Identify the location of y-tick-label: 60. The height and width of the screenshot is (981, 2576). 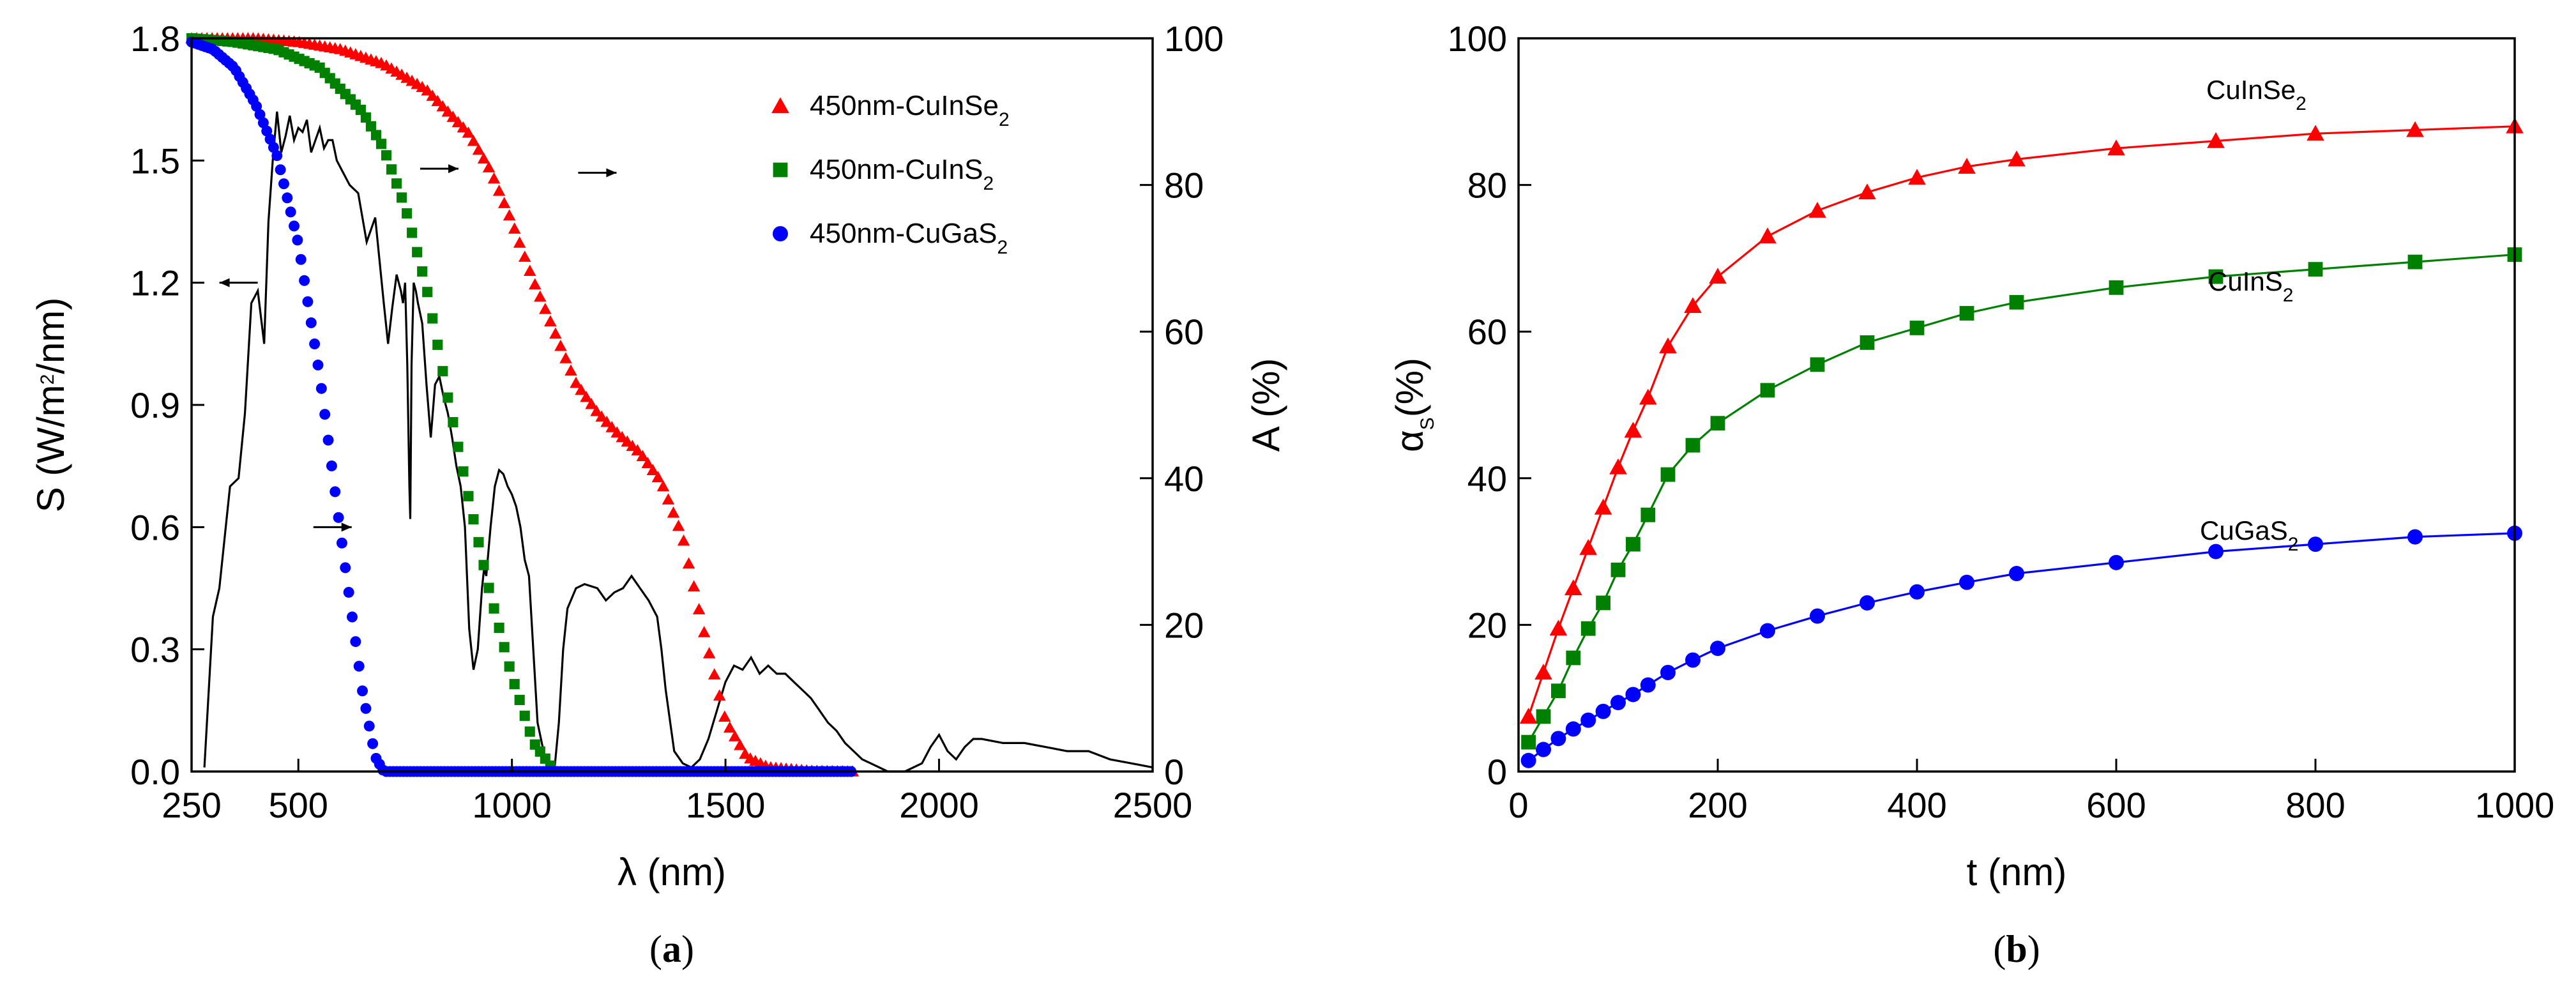
(1487, 332).